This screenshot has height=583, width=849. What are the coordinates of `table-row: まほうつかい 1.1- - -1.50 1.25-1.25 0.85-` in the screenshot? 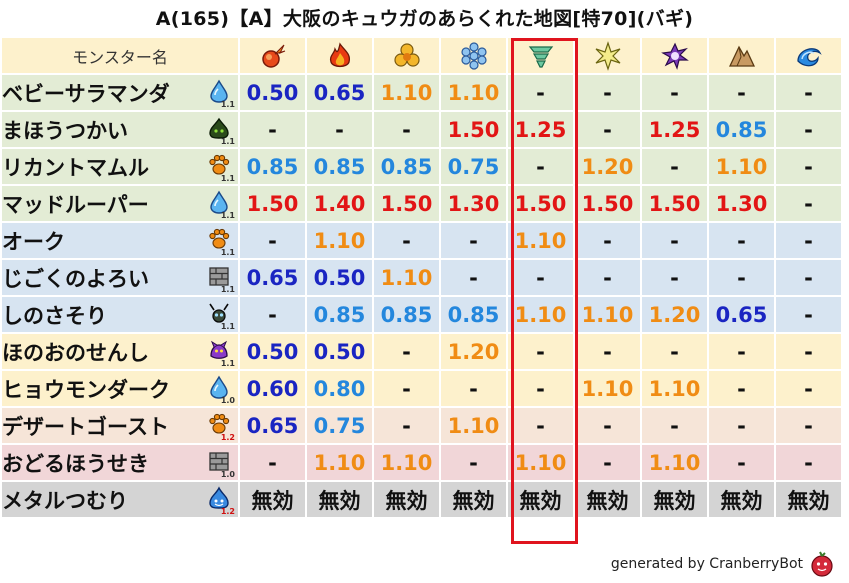 It's located at (422, 130).